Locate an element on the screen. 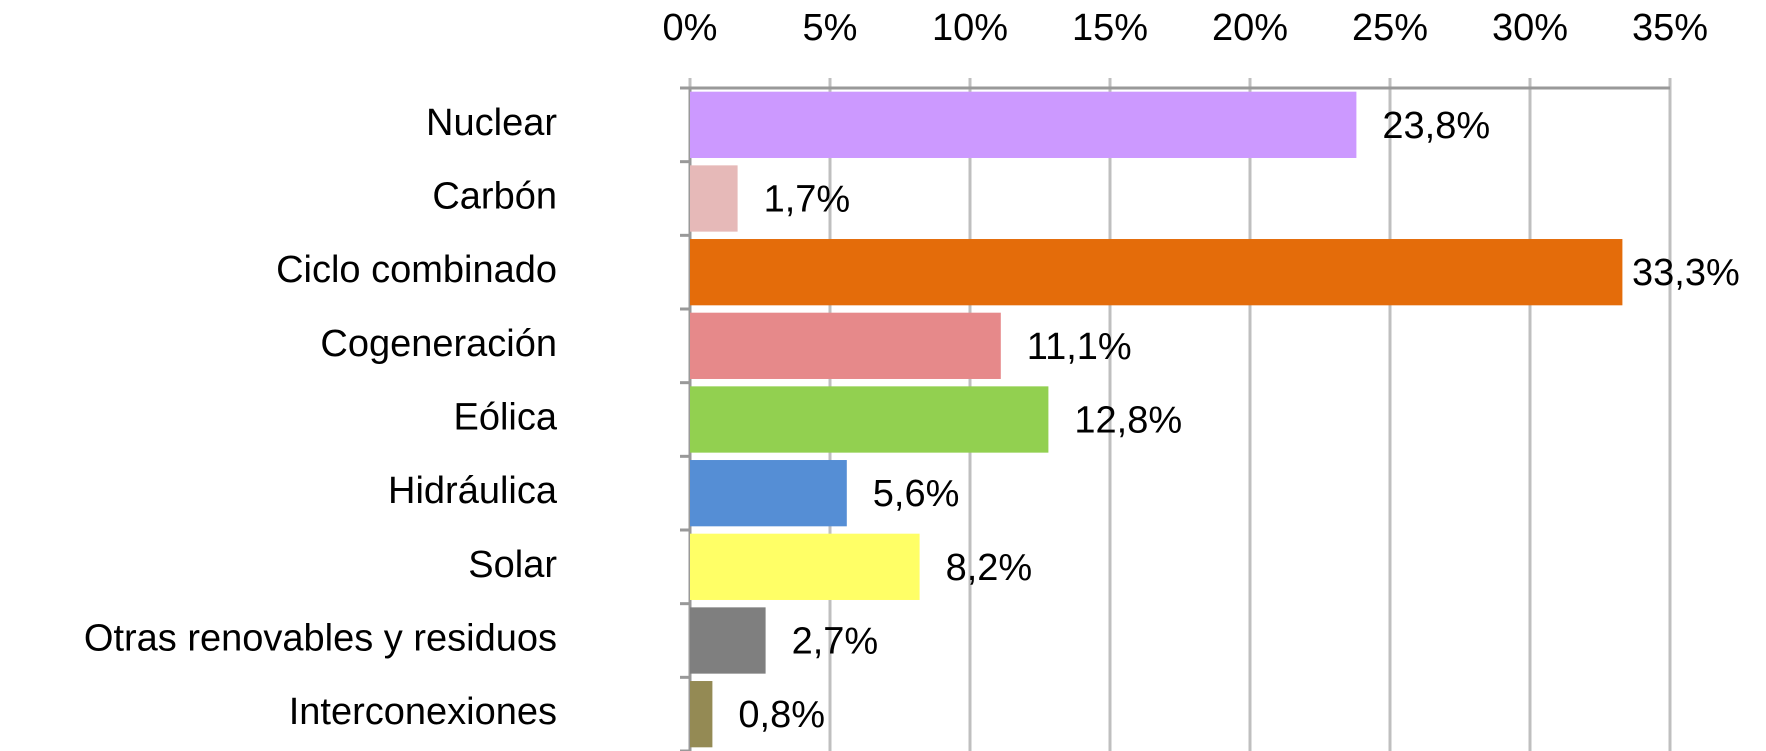 This screenshot has width=1766, height=751. y-tick-label: Interconexiones is located at coordinates (423, 712).